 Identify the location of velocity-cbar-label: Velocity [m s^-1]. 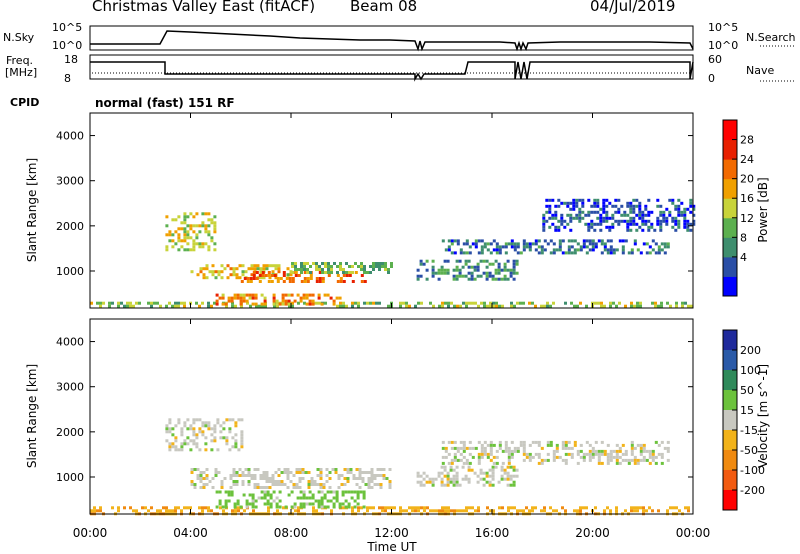
(763, 416).